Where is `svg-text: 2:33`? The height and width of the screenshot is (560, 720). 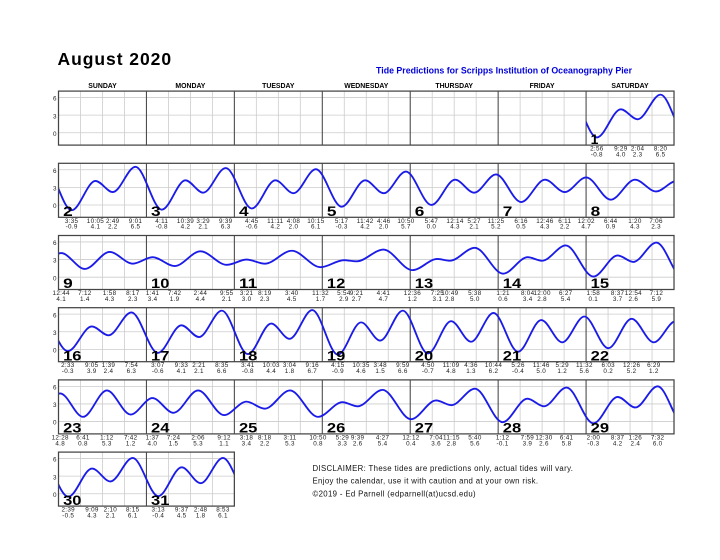
svg-text: 2:33 is located at coordinates (68, 365).